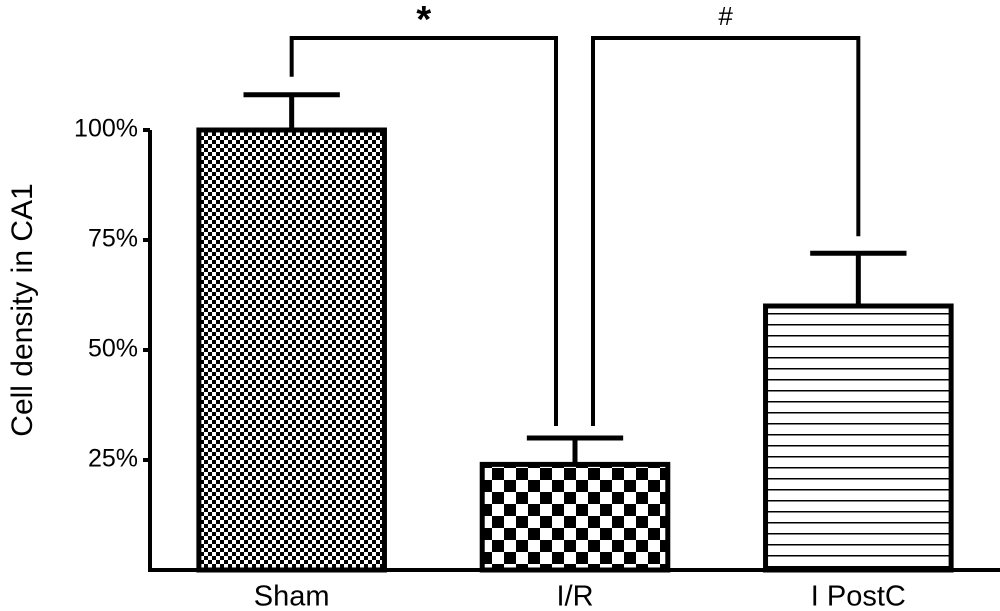 This screenshot has height=611, width=1000. What do you see at coordinates (113, 459) in the screenshot?
I see `y-tick-label: 25%` at bounding box center [113, 459].